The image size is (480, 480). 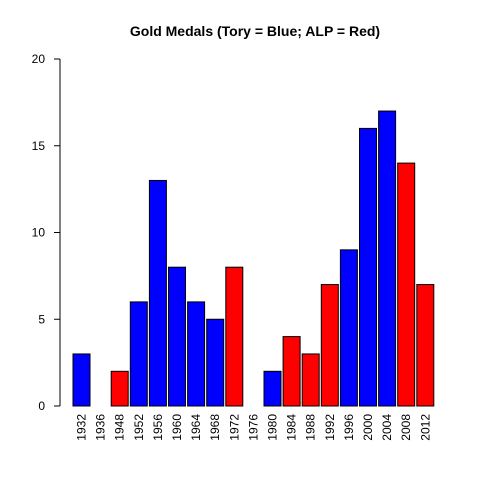 What do you see at coordinates (196, 354) in the screenshot?
I see `bar-1964` at bounding box center [196, 354].